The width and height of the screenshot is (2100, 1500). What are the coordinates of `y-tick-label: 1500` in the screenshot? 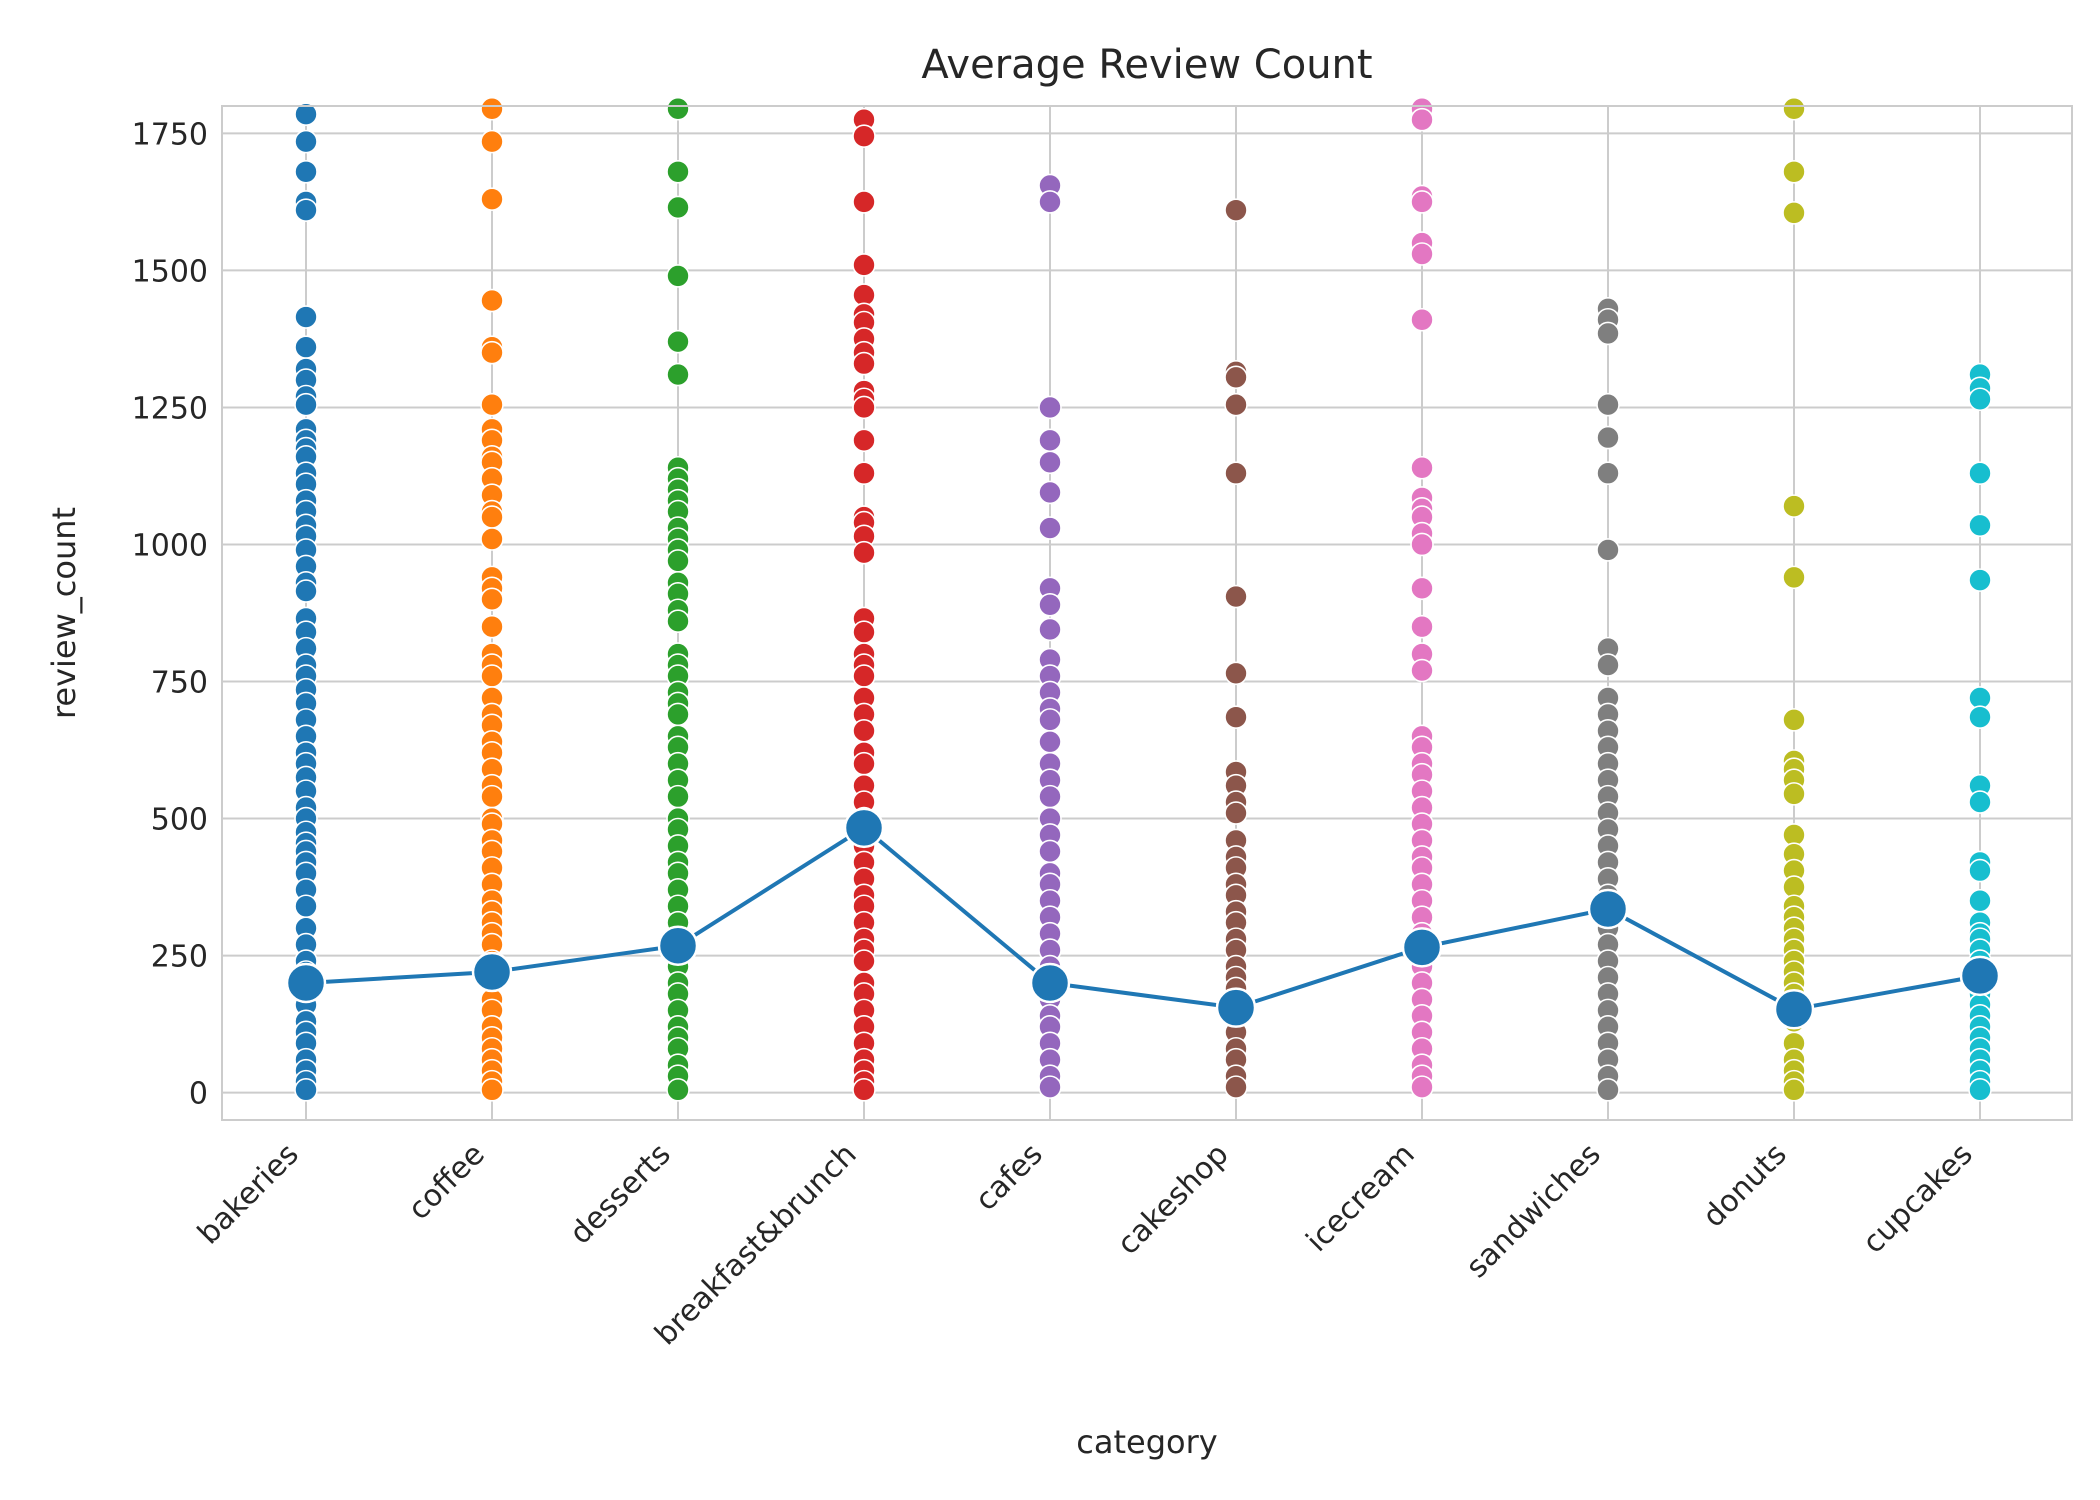 It's located at (170, 271).